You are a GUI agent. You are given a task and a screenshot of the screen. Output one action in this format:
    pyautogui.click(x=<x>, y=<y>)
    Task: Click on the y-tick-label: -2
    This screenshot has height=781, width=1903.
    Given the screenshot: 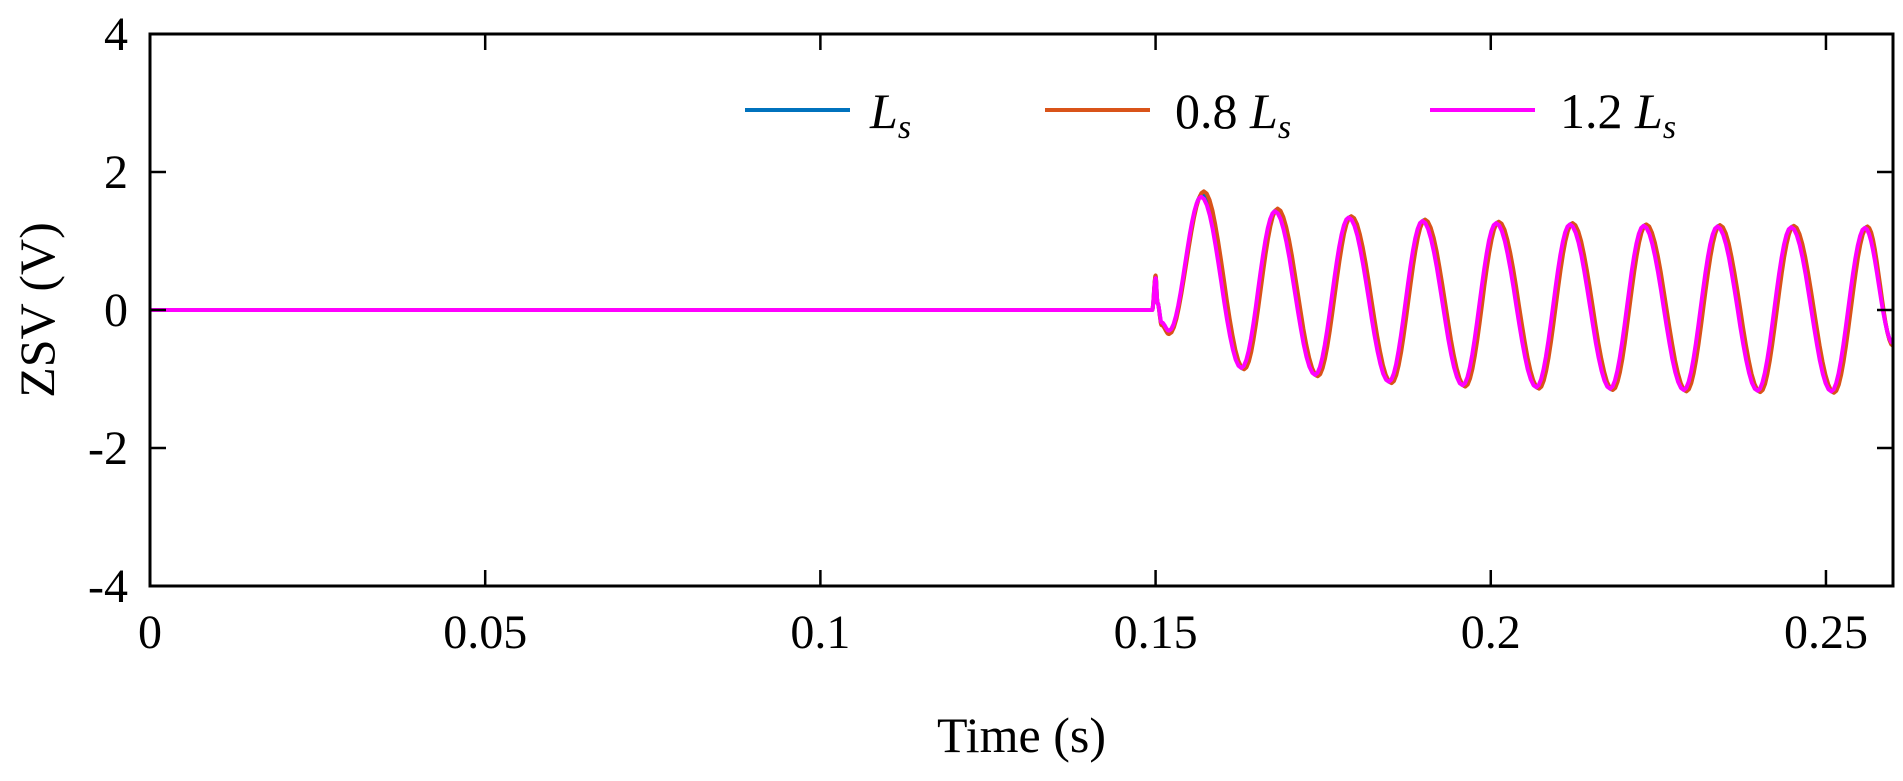 What is the action you would take?
    pyautogui.click(x=108, y=448)
    